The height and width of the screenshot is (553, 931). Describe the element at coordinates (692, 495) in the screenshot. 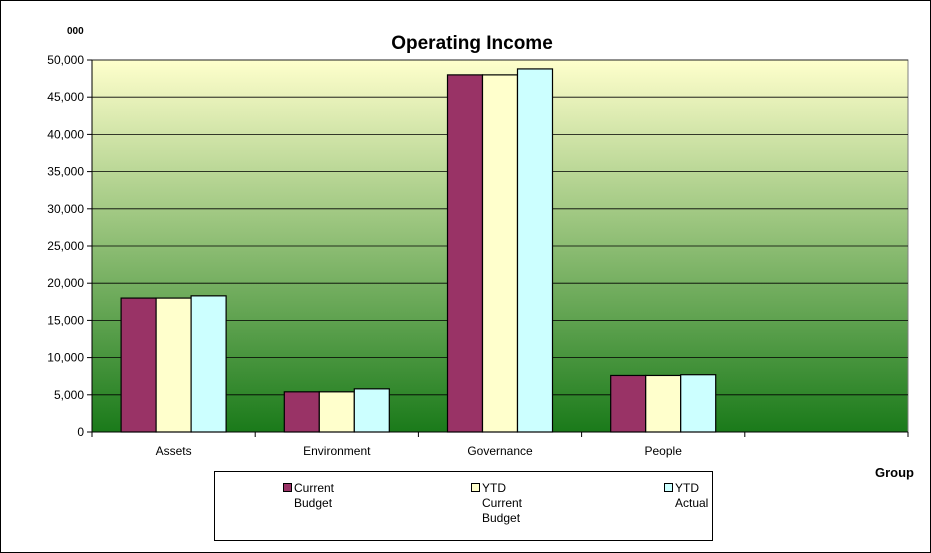

I see `legend-label: YTD Actual` at that location.